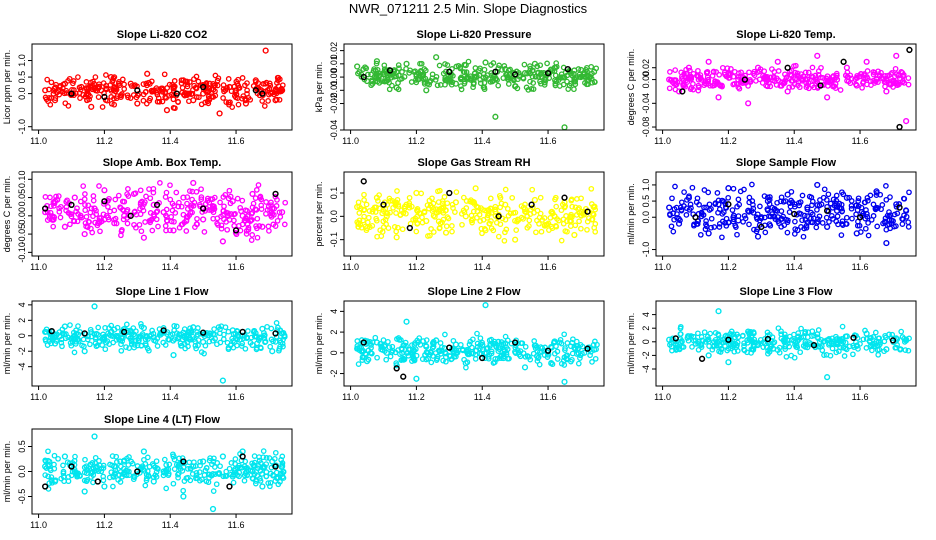 The height and width of the screenshot is (540, 936). I want to click on y-axis-label: ml/min per min., so click(631, 344).